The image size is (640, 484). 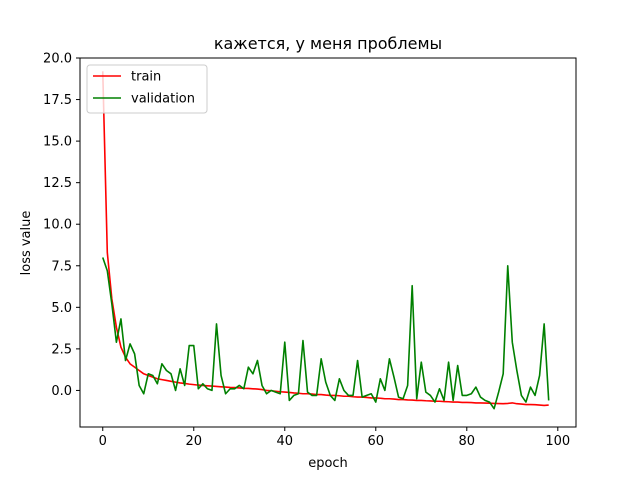 I want to click on x-tick-label: 0, so click(x=103, y=441).